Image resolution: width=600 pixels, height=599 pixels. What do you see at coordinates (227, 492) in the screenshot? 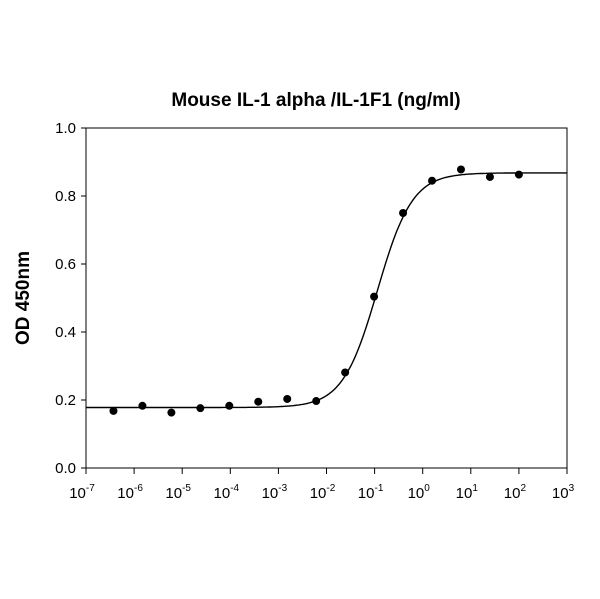
I see `x-tick-label: 10⁻⁴` at bounding box center [227, 492].